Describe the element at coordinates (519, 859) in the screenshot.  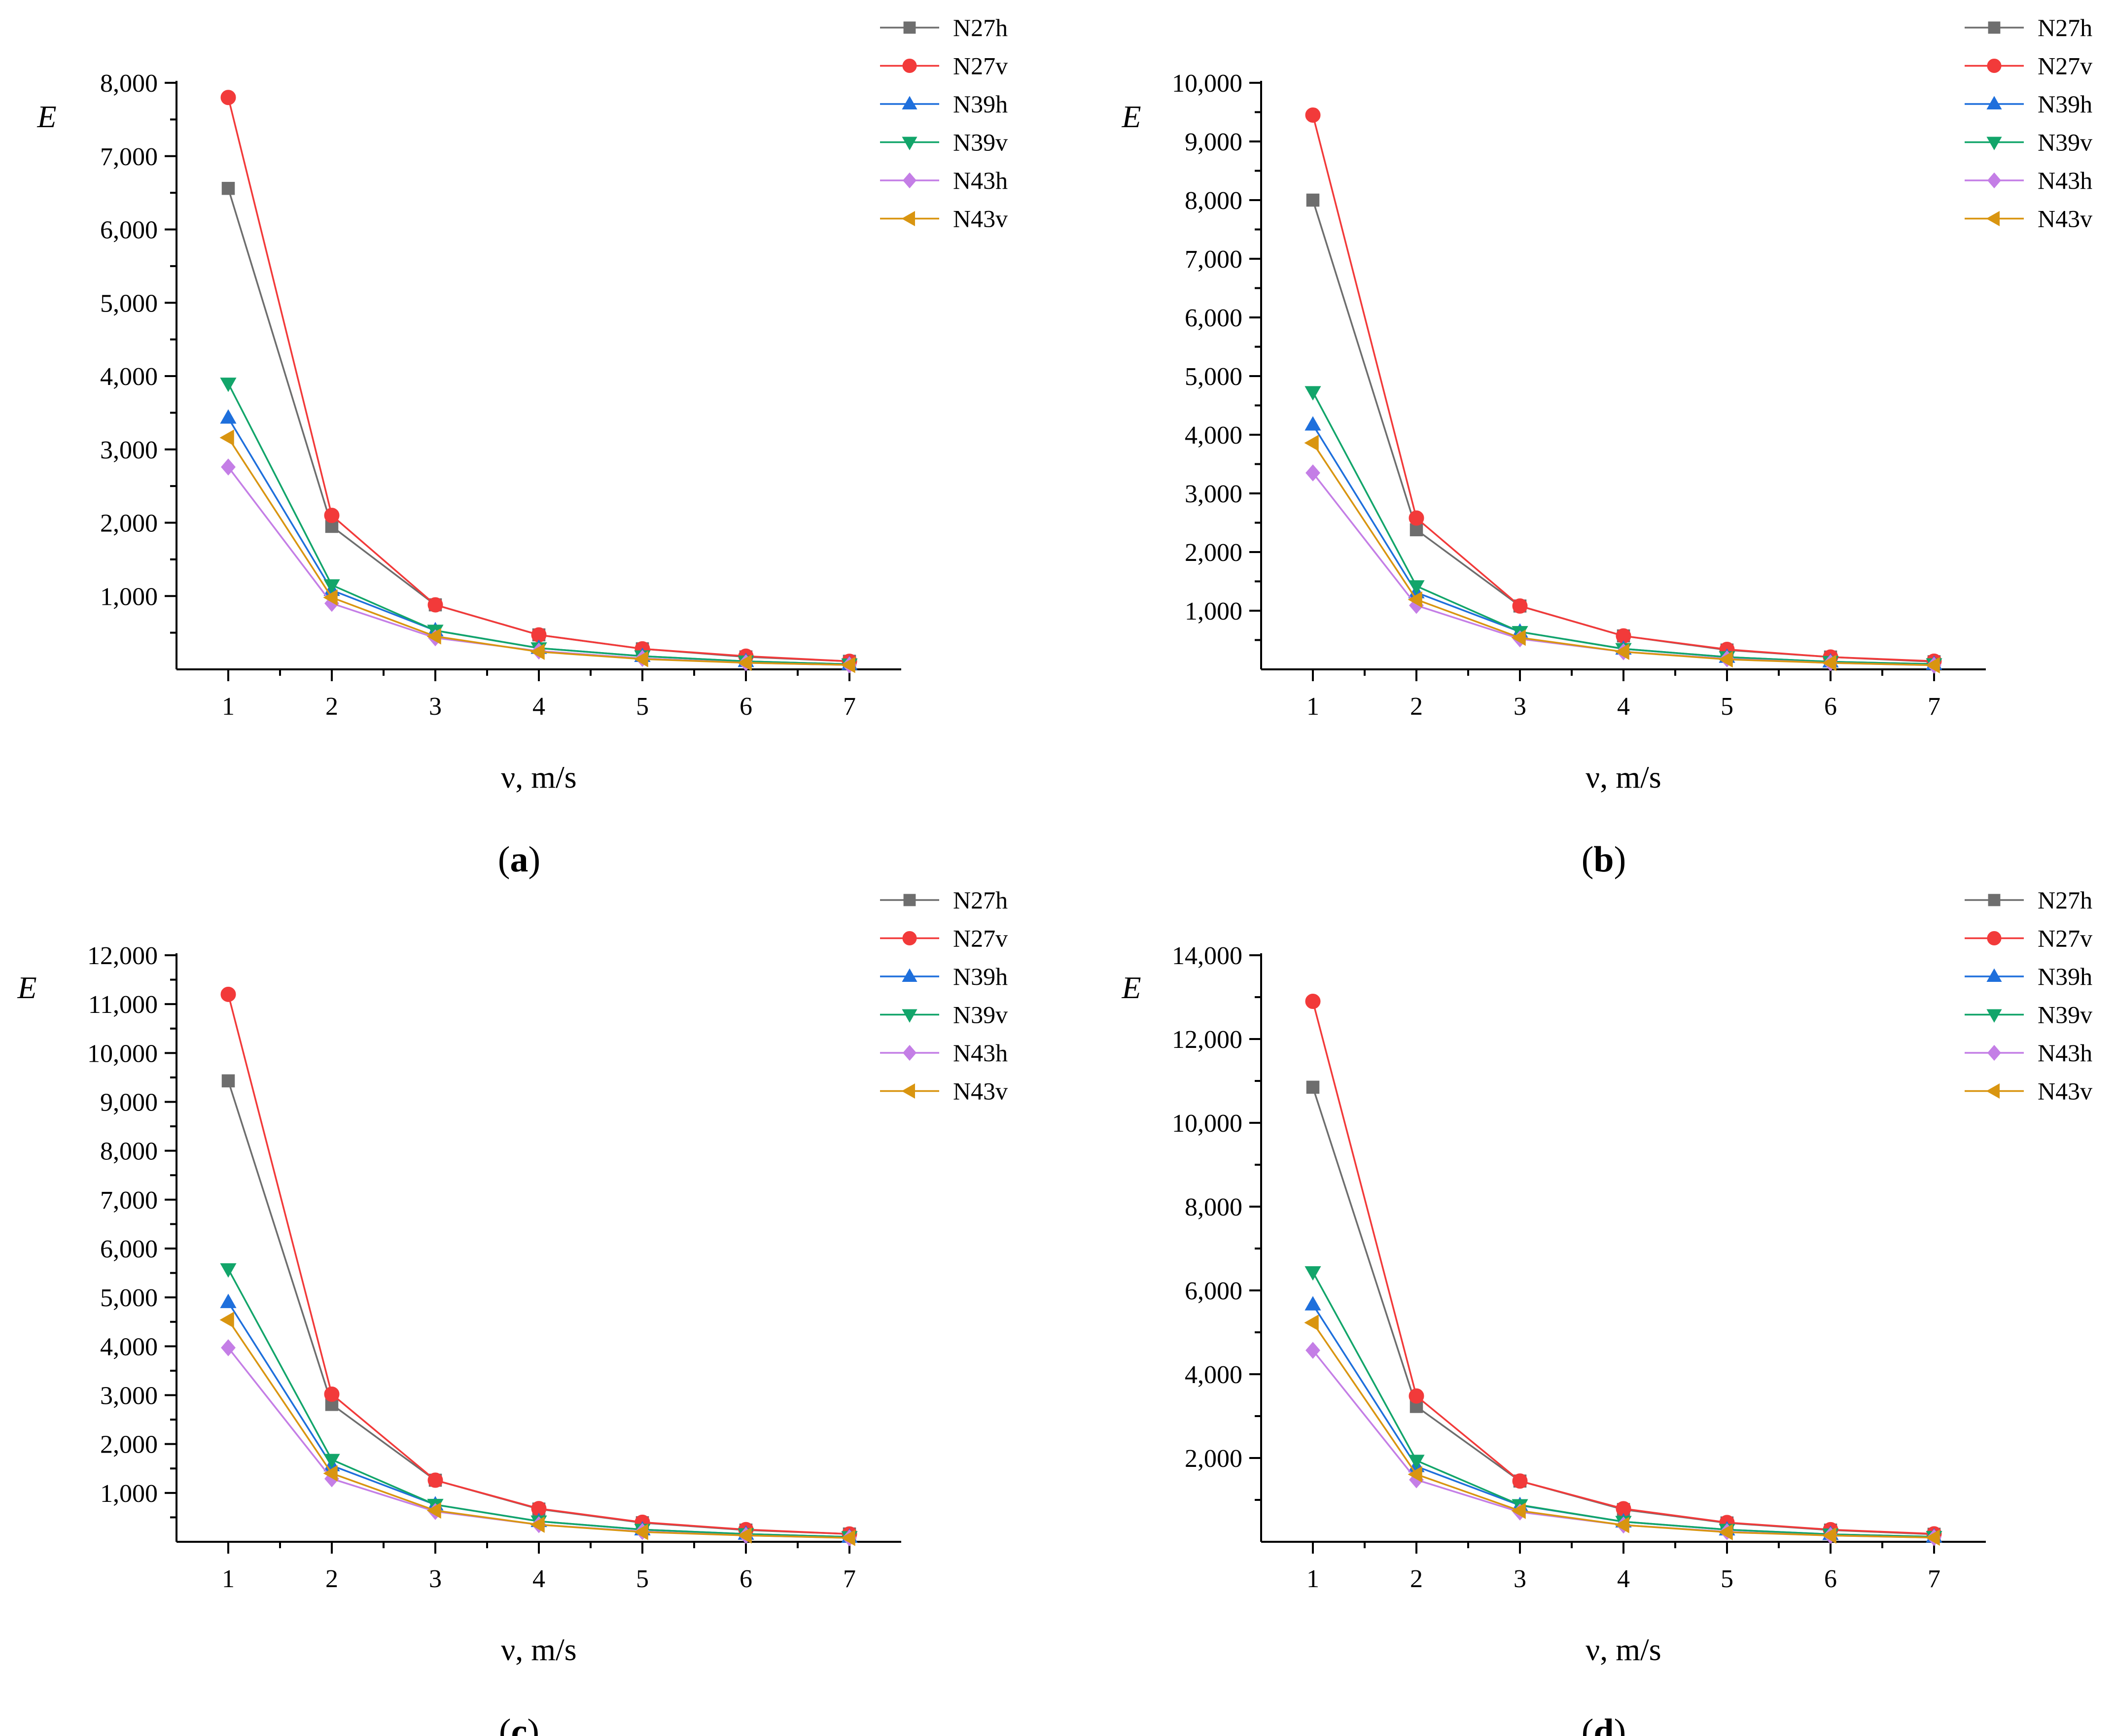
I see `panel-caption: (a)` at that location.